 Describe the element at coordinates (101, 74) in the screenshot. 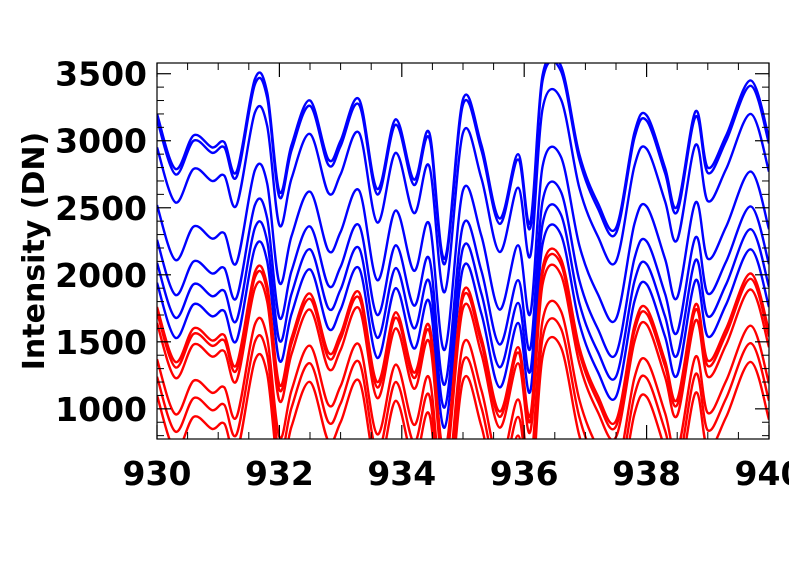

I see `y-tick-label-3500: 3500` at that location.